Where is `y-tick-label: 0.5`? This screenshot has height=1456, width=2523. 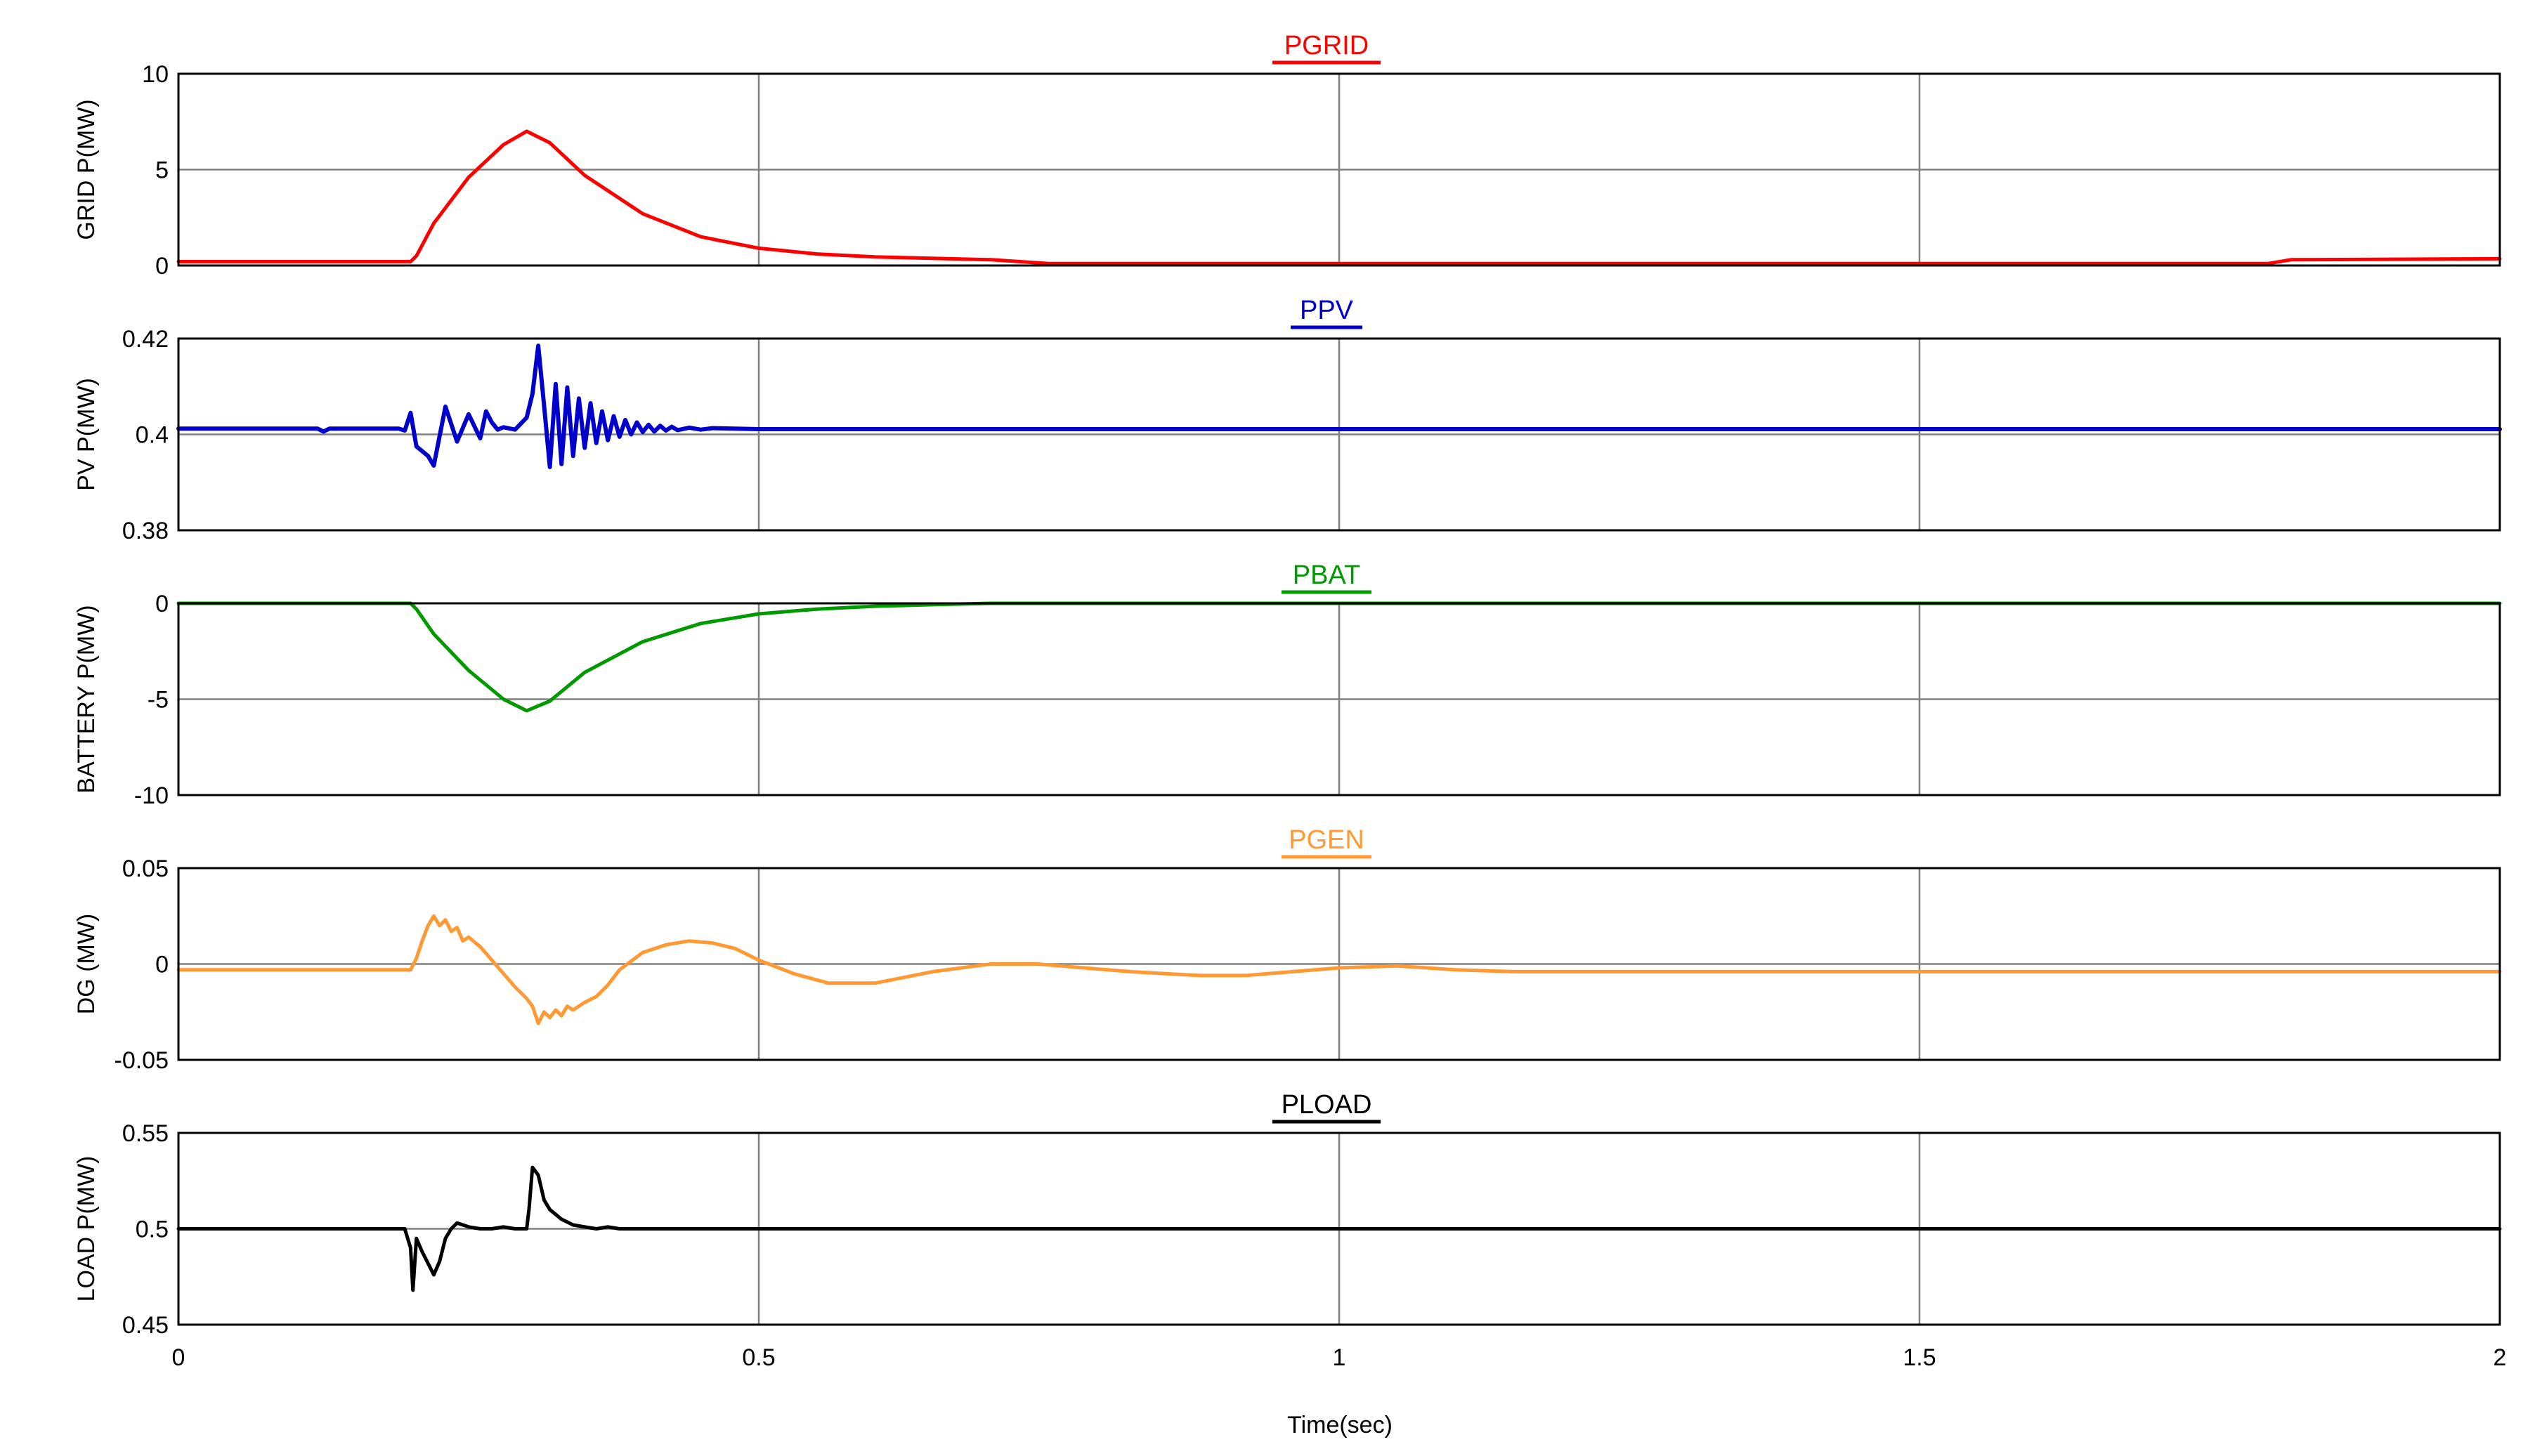 y-tick-label: 0.5 is located at coordinates (152, 1229).